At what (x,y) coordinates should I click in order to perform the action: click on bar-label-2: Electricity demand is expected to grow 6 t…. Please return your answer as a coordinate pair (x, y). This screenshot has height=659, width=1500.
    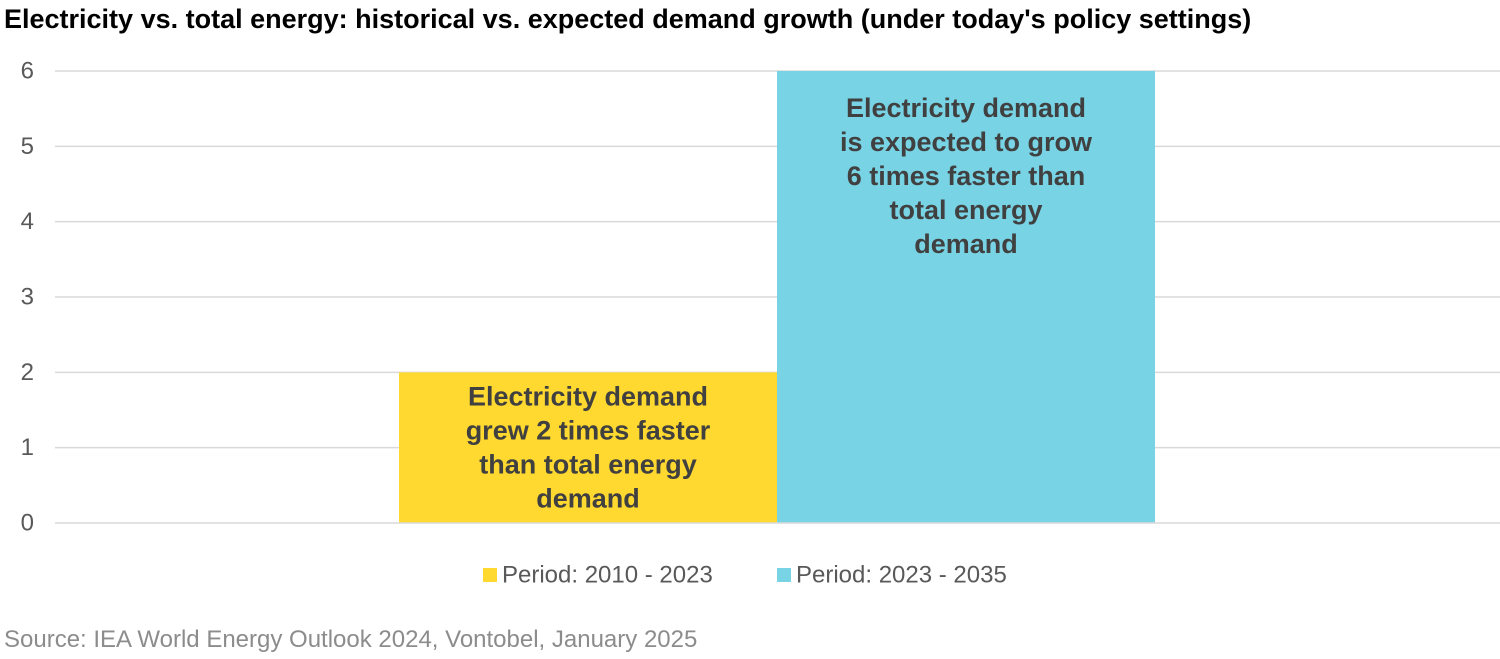
    Looking at the image, I should click on (966, 176).